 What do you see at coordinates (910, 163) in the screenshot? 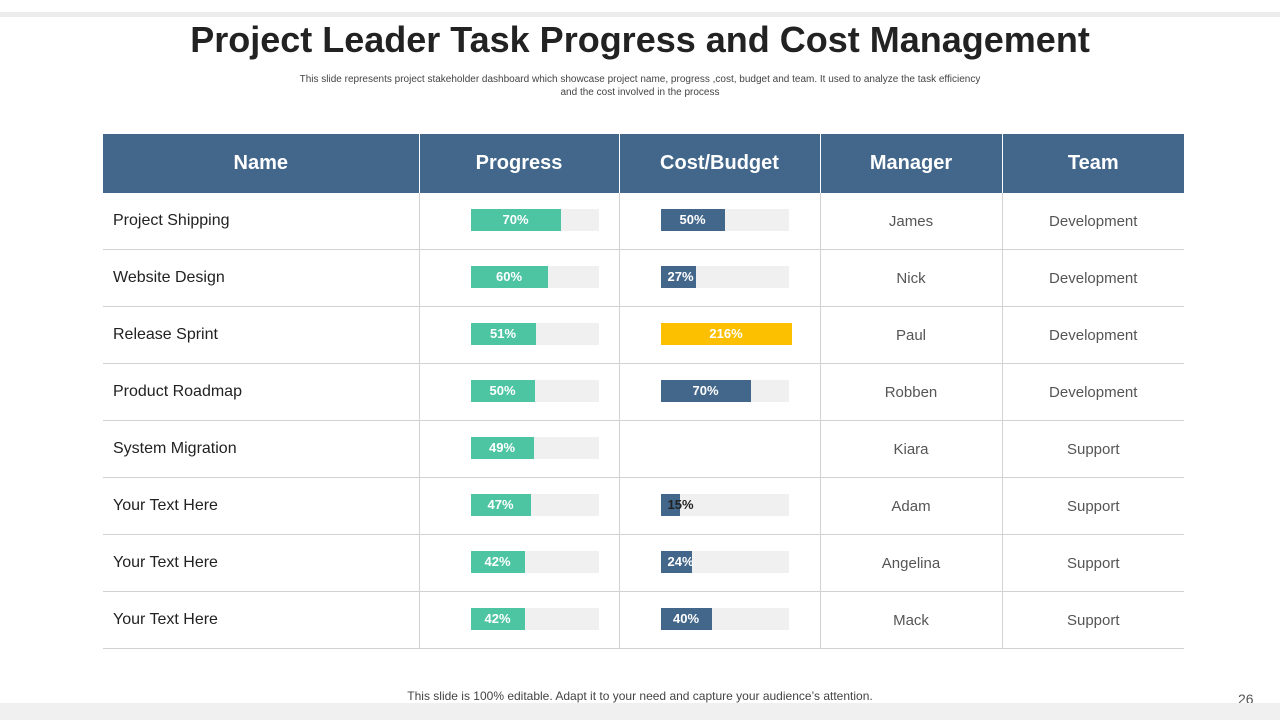
I see `header-manager: Manager` at bounding box center [910, 163].